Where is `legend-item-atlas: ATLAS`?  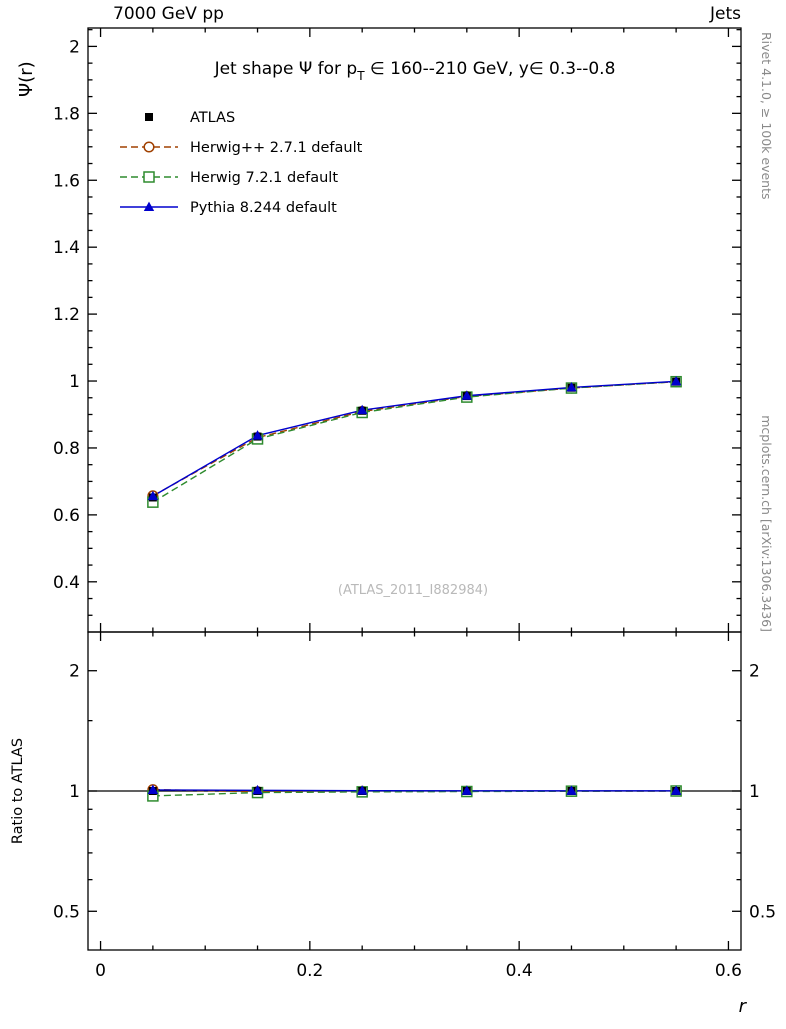 legend-item-atlas: ATLAS is located at coordinates (190, 118).